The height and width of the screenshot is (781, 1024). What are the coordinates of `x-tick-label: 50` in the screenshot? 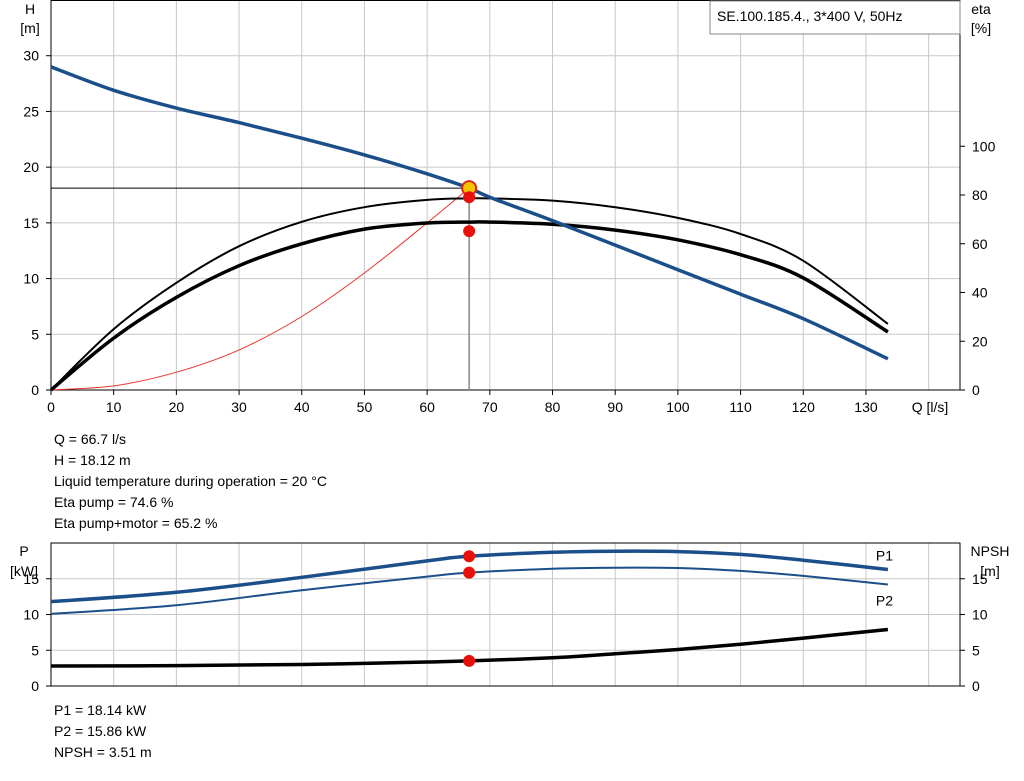 It's located at (365, 407).